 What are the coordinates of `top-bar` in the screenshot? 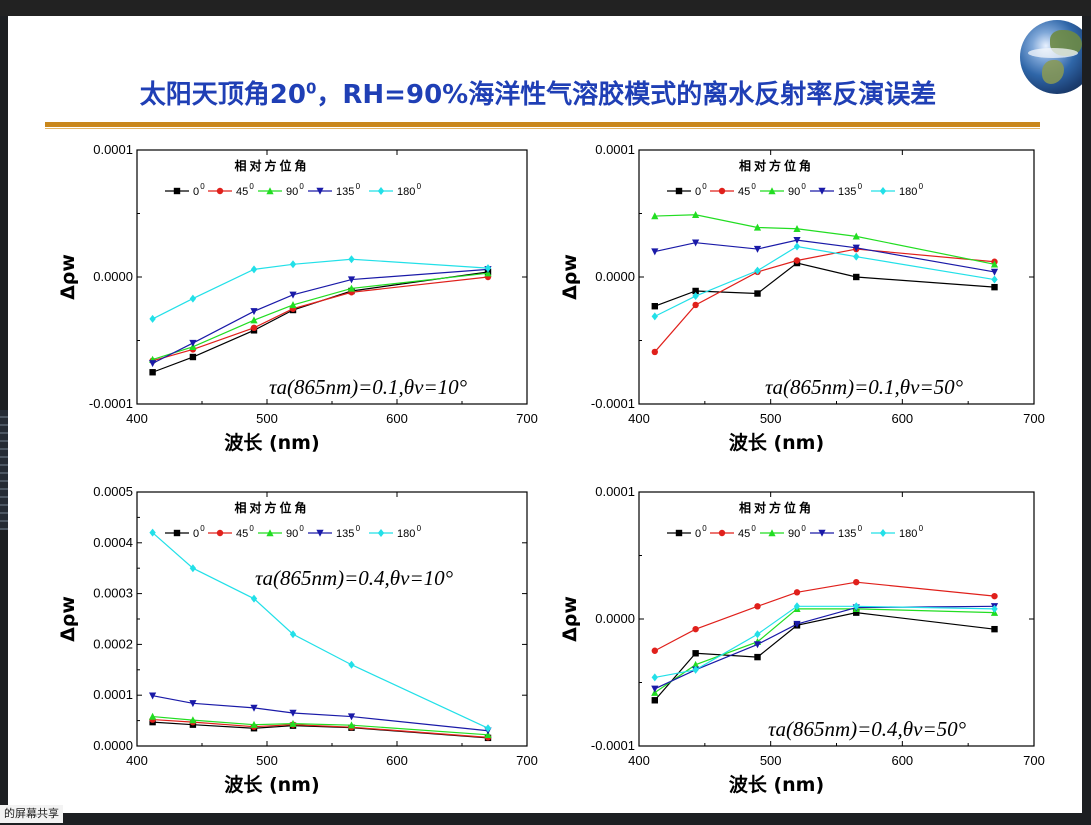 It's located at (545, 8).